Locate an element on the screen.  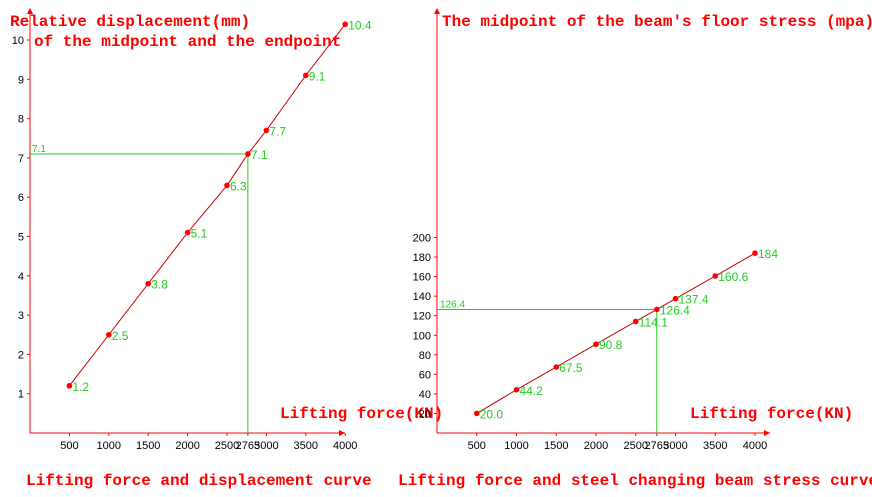
y-tick-label: 180 is located at coordinates (422, 258).